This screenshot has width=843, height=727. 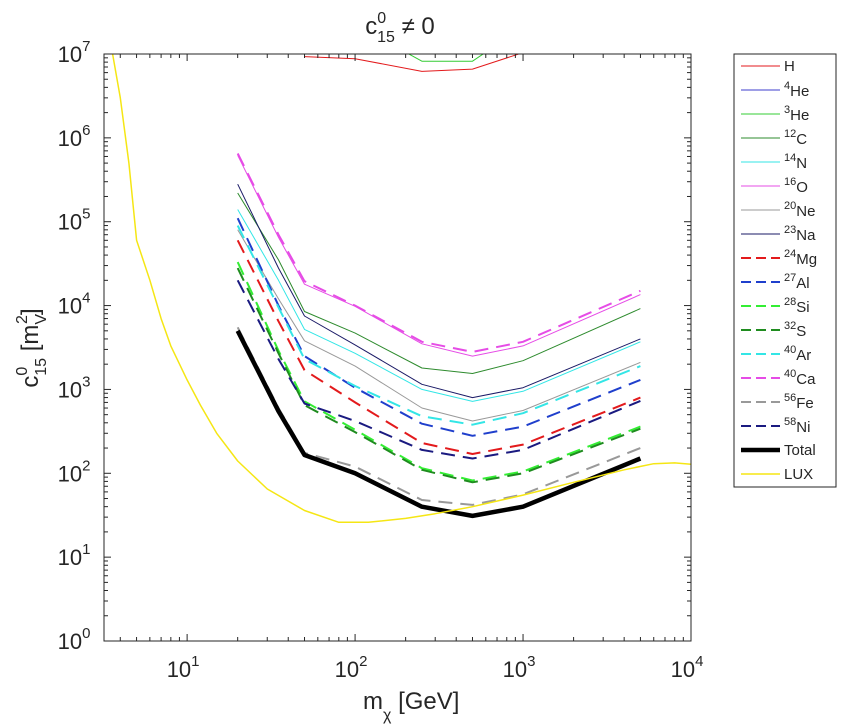 What do you see at coordinates (183, 667) in the screenshot?
I see `x-tick-label: 10¹` at bounding box center [183, 667].